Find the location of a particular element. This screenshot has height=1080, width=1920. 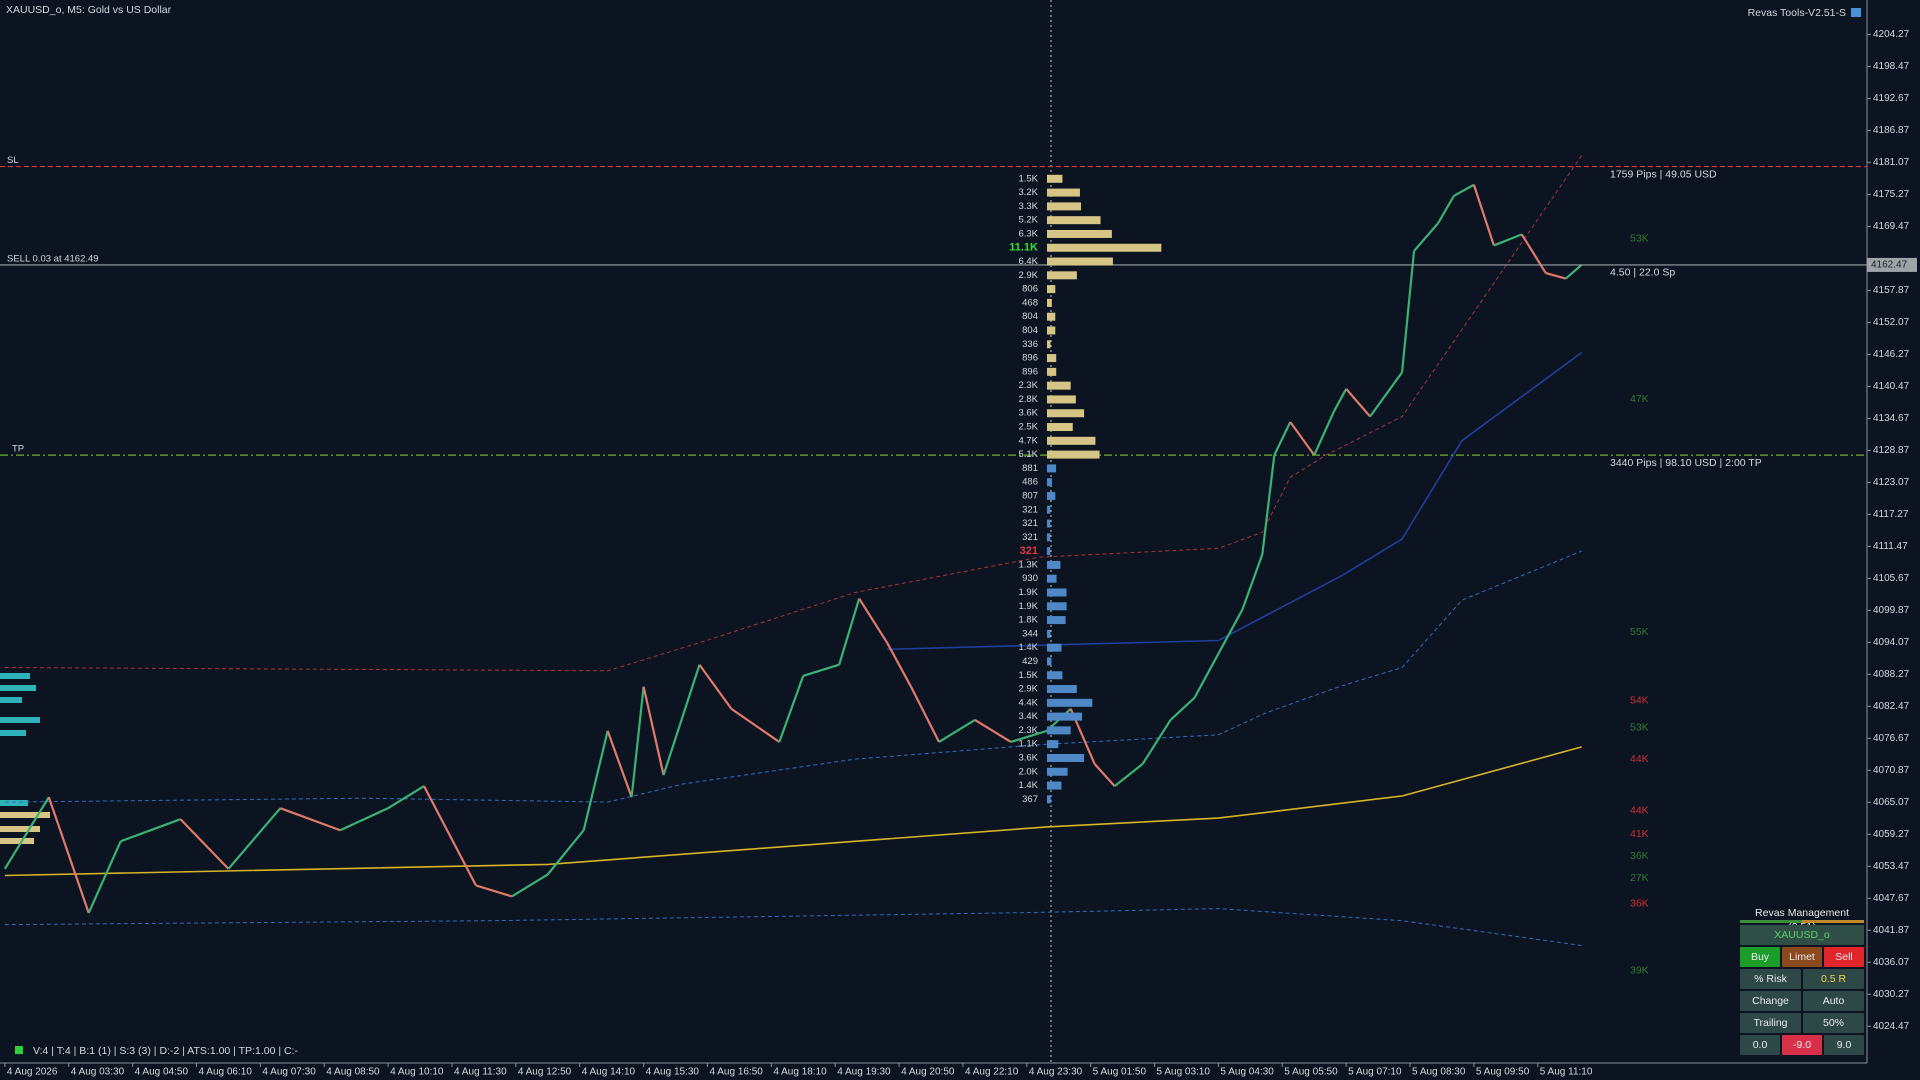

profile-label: 2.0K is located at coordinates (1028, 771).